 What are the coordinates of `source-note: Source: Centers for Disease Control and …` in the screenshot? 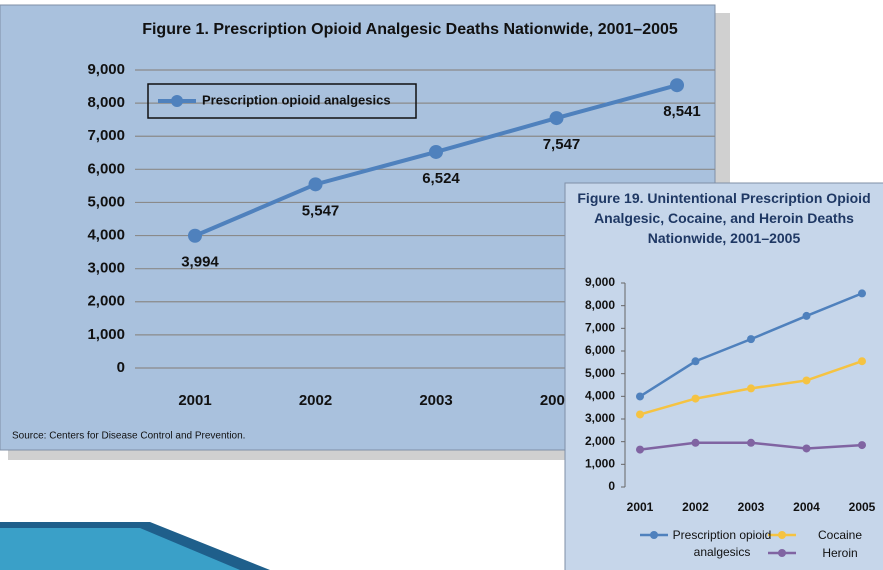 It's located at (128, 436).